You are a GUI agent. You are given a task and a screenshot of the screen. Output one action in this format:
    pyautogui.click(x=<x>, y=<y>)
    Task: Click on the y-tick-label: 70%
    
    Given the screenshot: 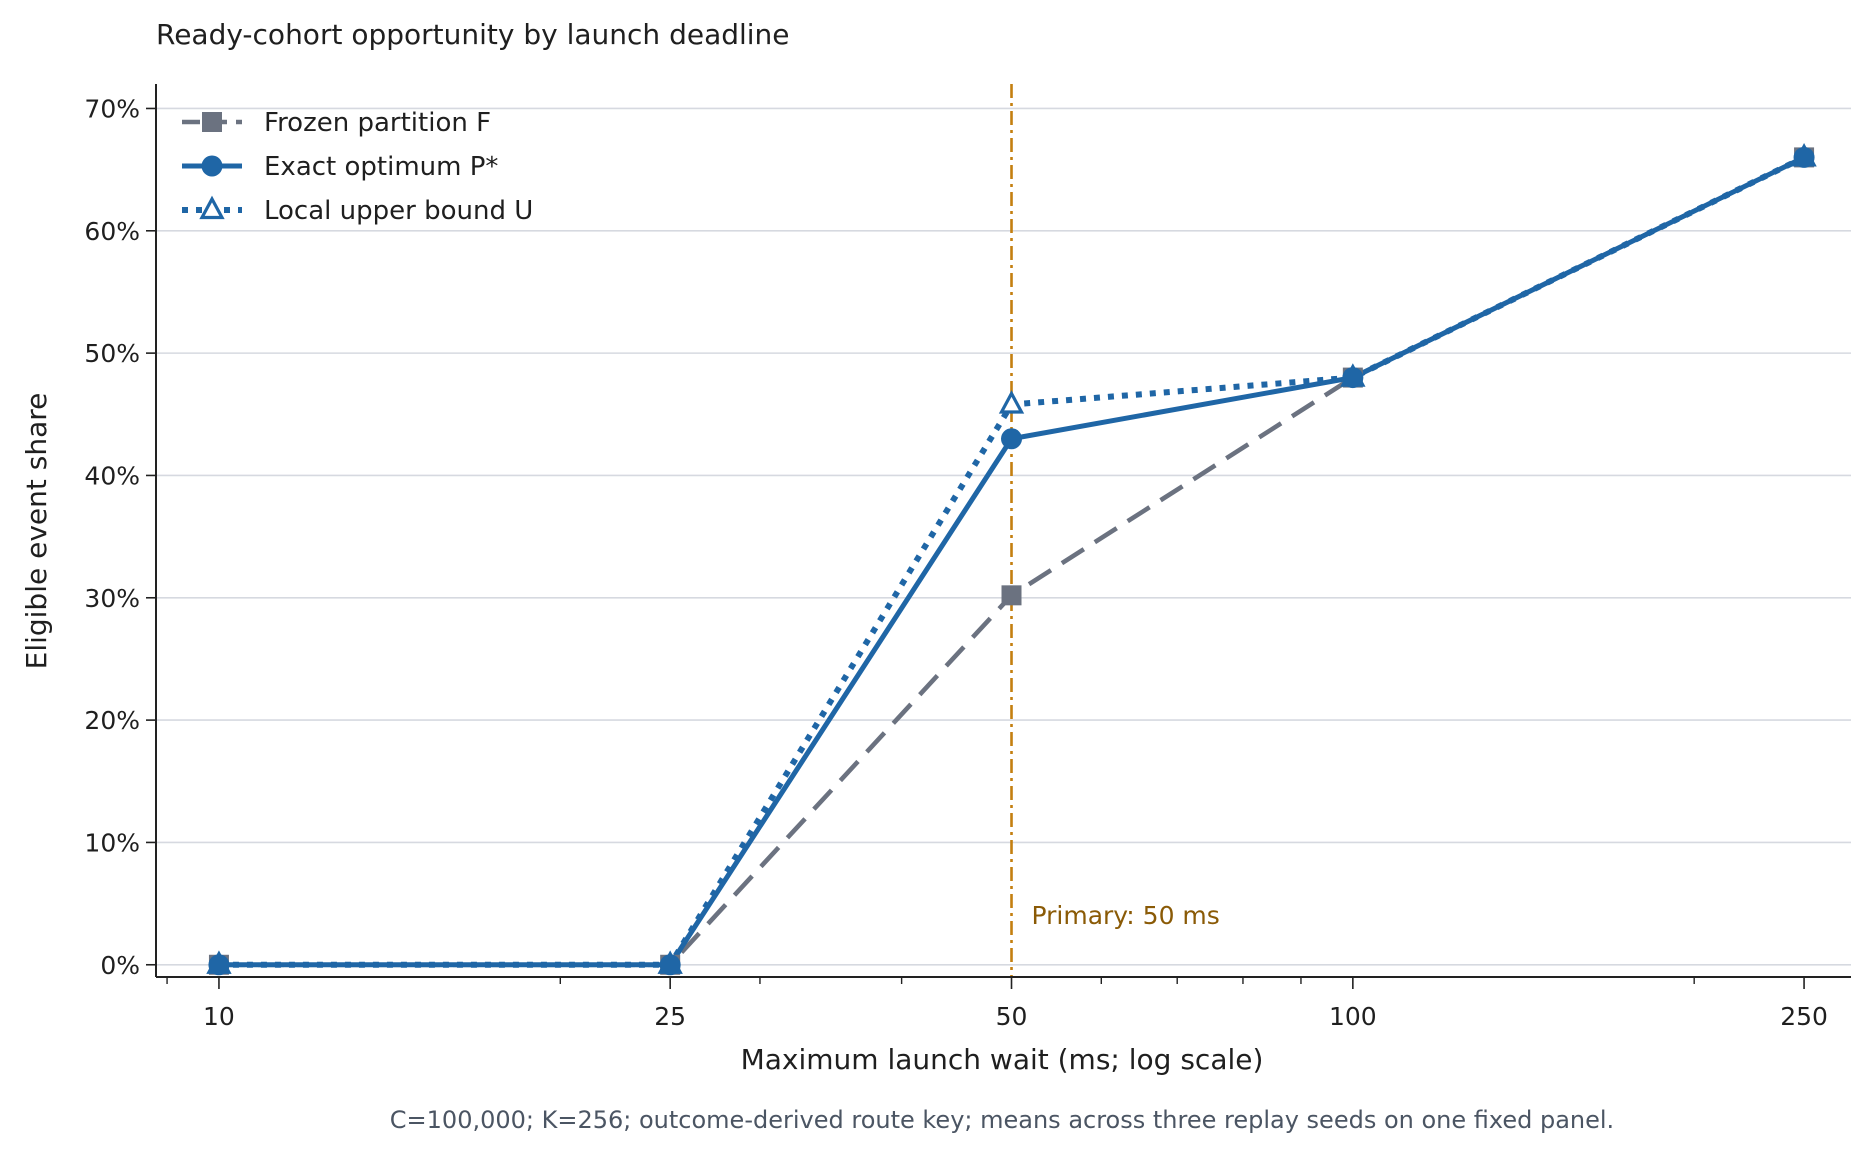 What is the action you would take?
    pyautogui.click(x=112, y=108)
    